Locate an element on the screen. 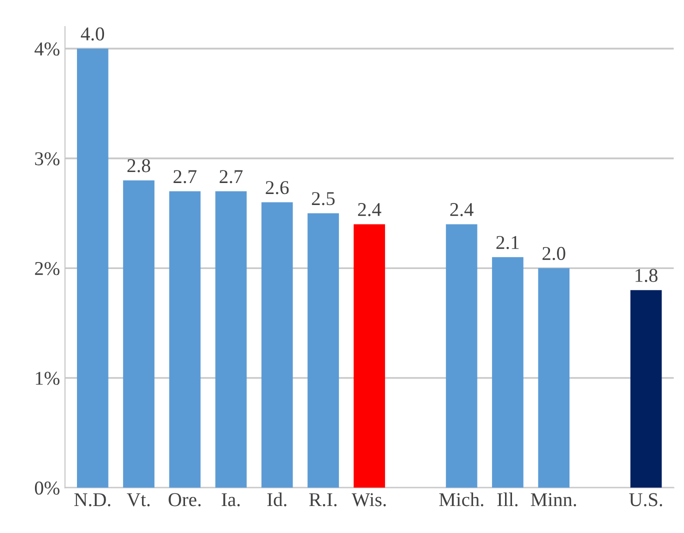  data-label: 2.1 is located at coordinates (507, 243).